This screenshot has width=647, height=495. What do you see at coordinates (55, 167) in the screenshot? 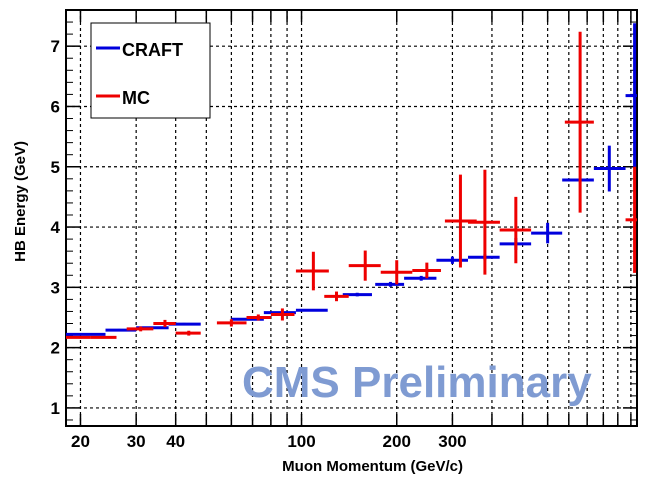
I see `y-tick-label: 5` at bounding box center [55, 167].